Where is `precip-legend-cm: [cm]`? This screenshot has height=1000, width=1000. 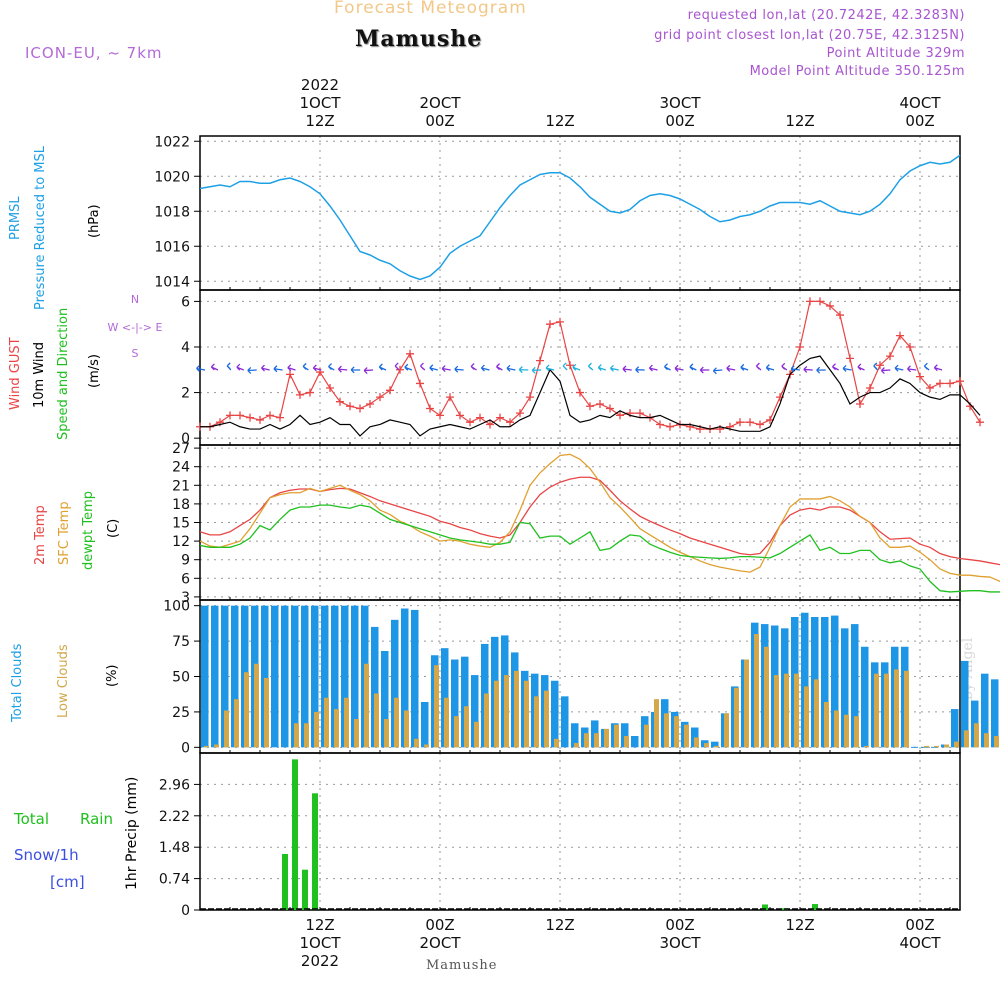
precip-legend-cm: [cm] is located at coordinates (67, 882).